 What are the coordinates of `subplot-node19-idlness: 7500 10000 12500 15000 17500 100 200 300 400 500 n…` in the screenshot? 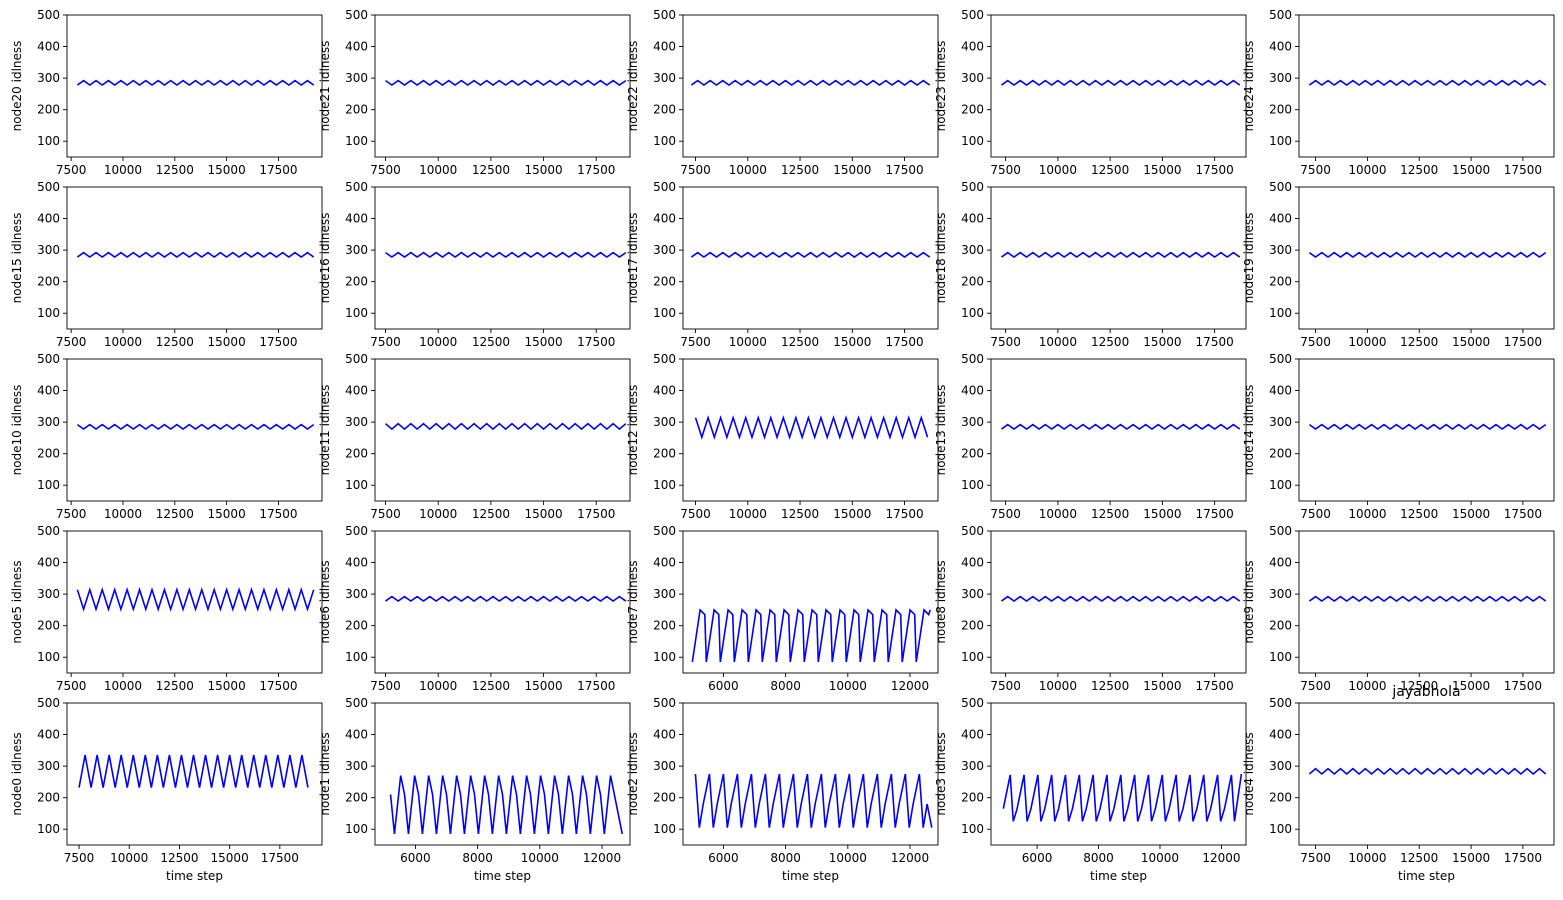 It's located at (1398, 264).